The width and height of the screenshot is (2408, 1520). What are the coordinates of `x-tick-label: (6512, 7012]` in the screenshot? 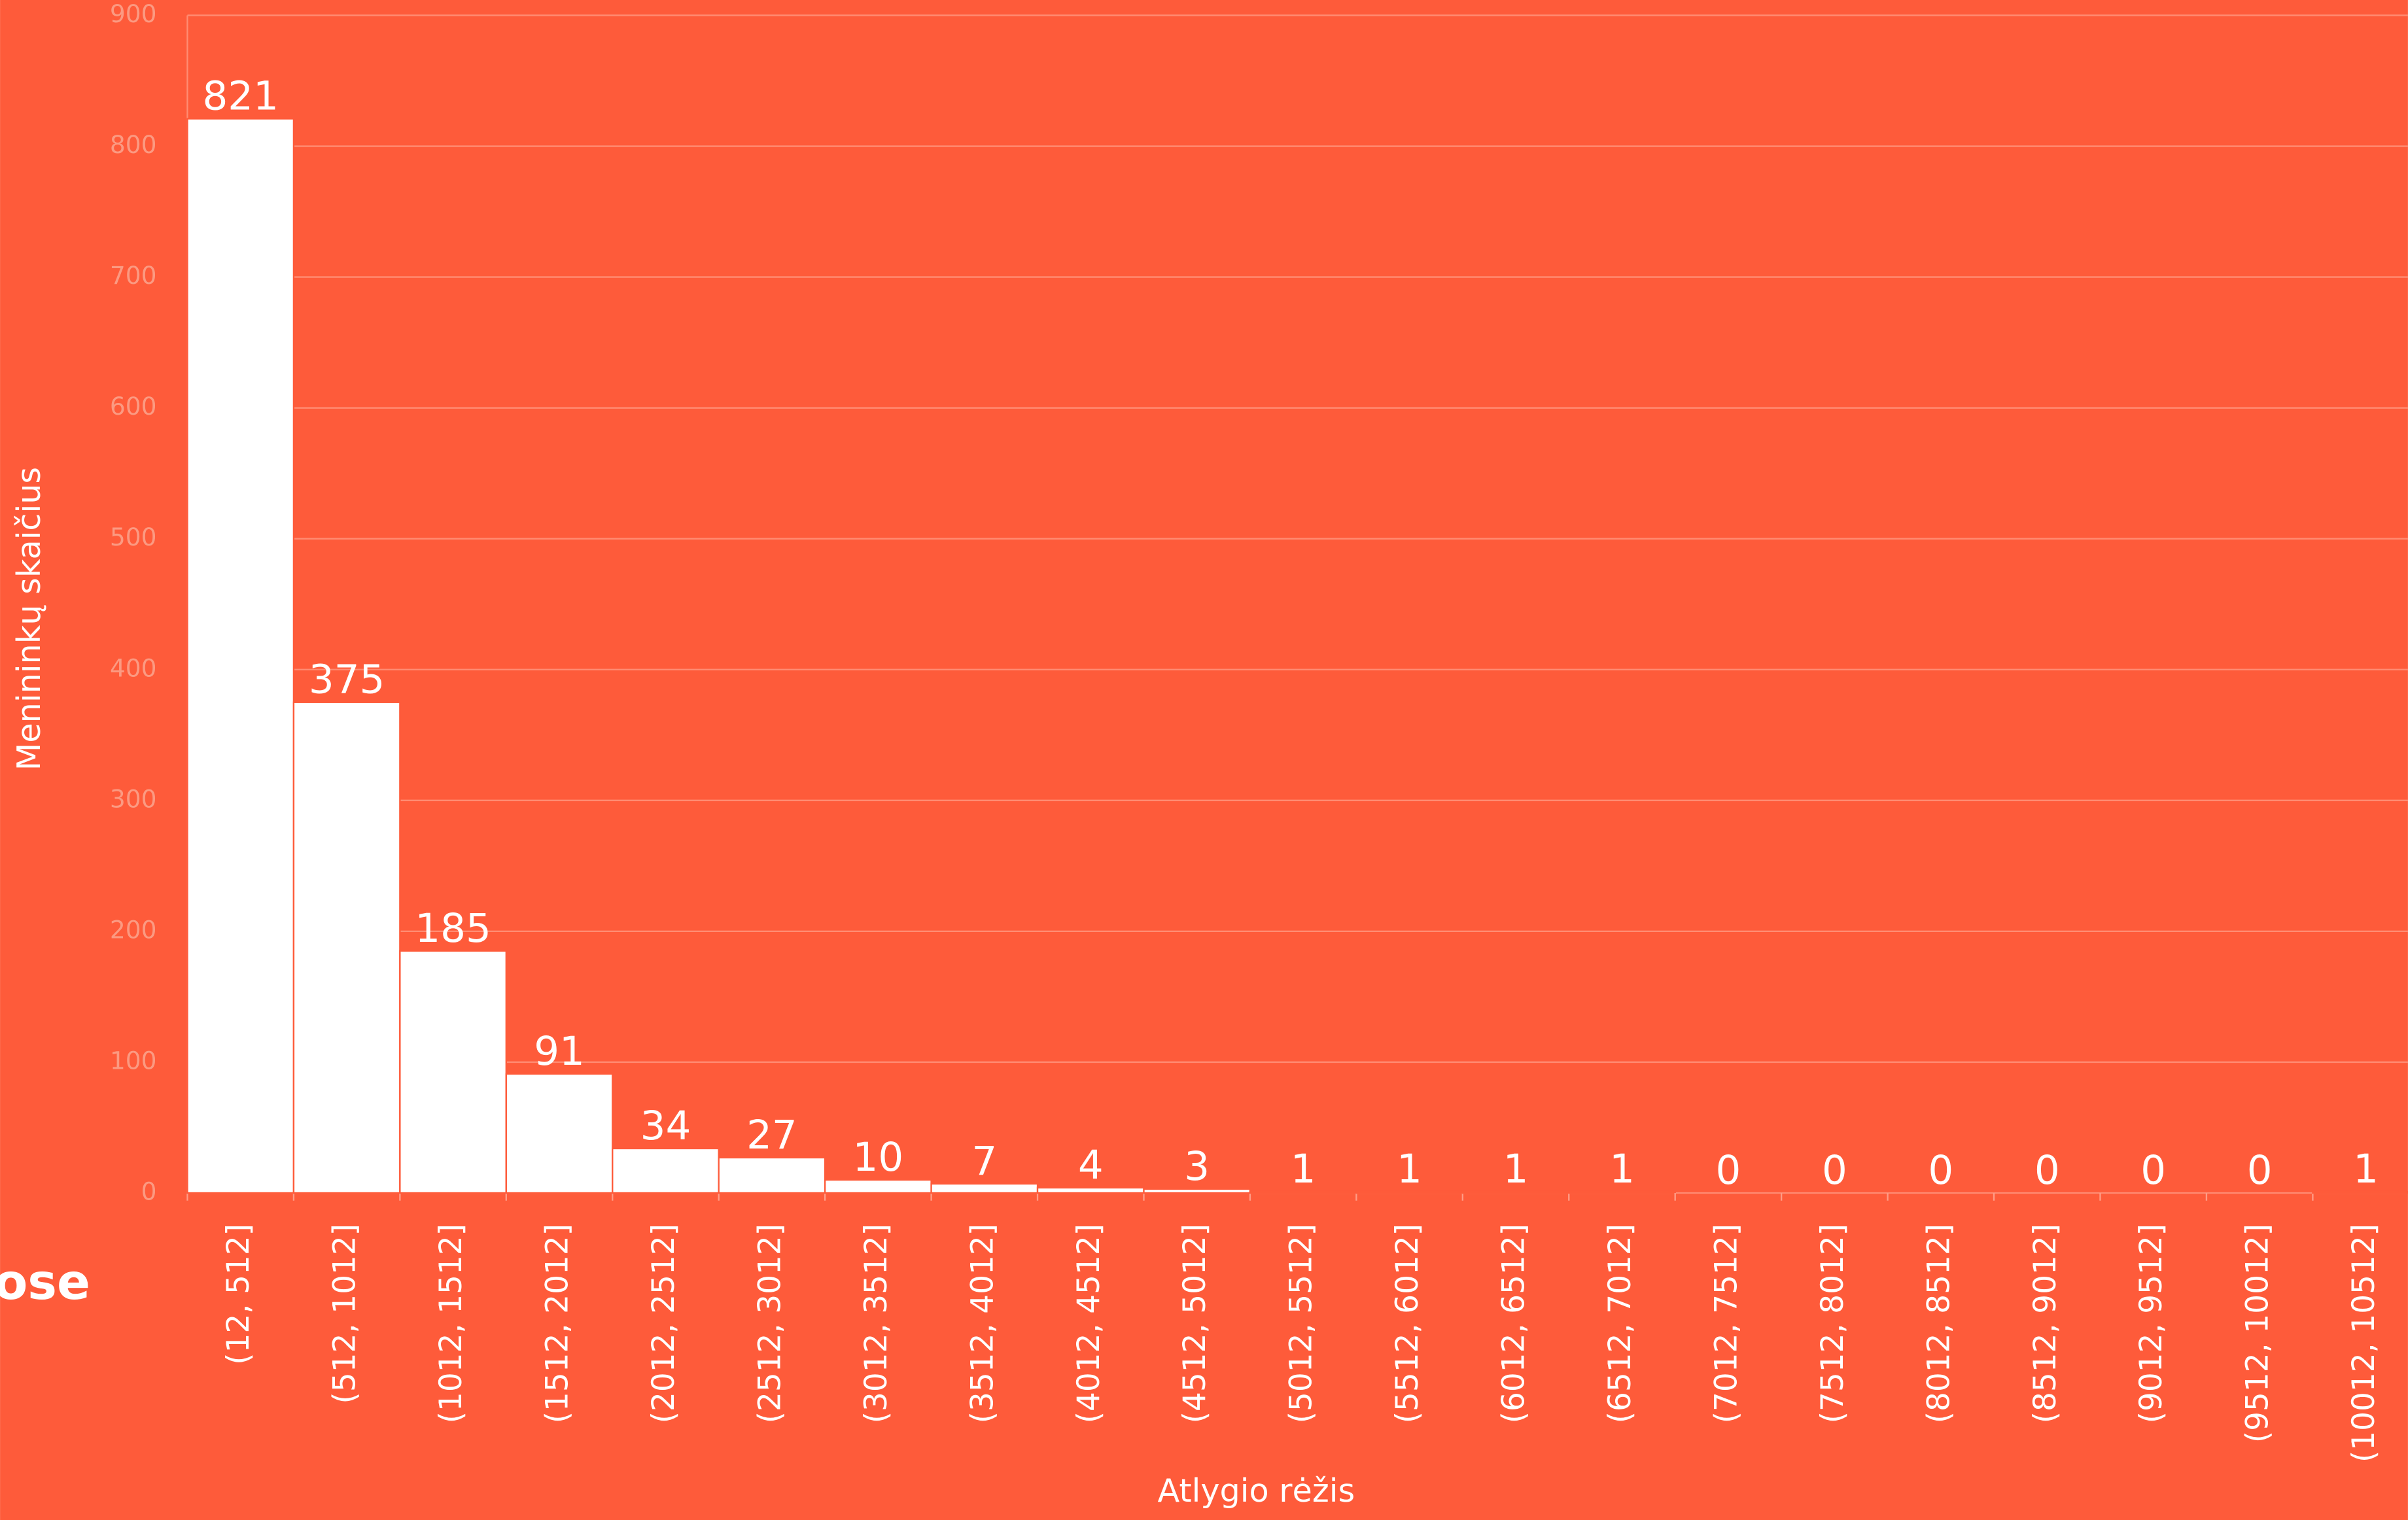 It's located at (1620, 1323).